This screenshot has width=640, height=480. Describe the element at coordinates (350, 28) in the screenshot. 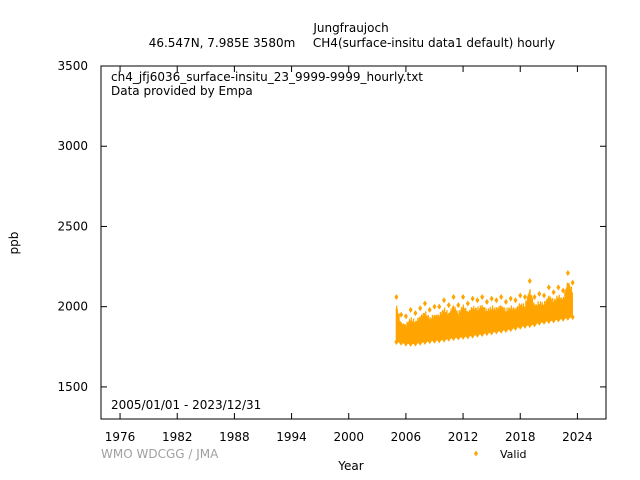

I see `chart-station-title: Jungfraujoch` at that location.